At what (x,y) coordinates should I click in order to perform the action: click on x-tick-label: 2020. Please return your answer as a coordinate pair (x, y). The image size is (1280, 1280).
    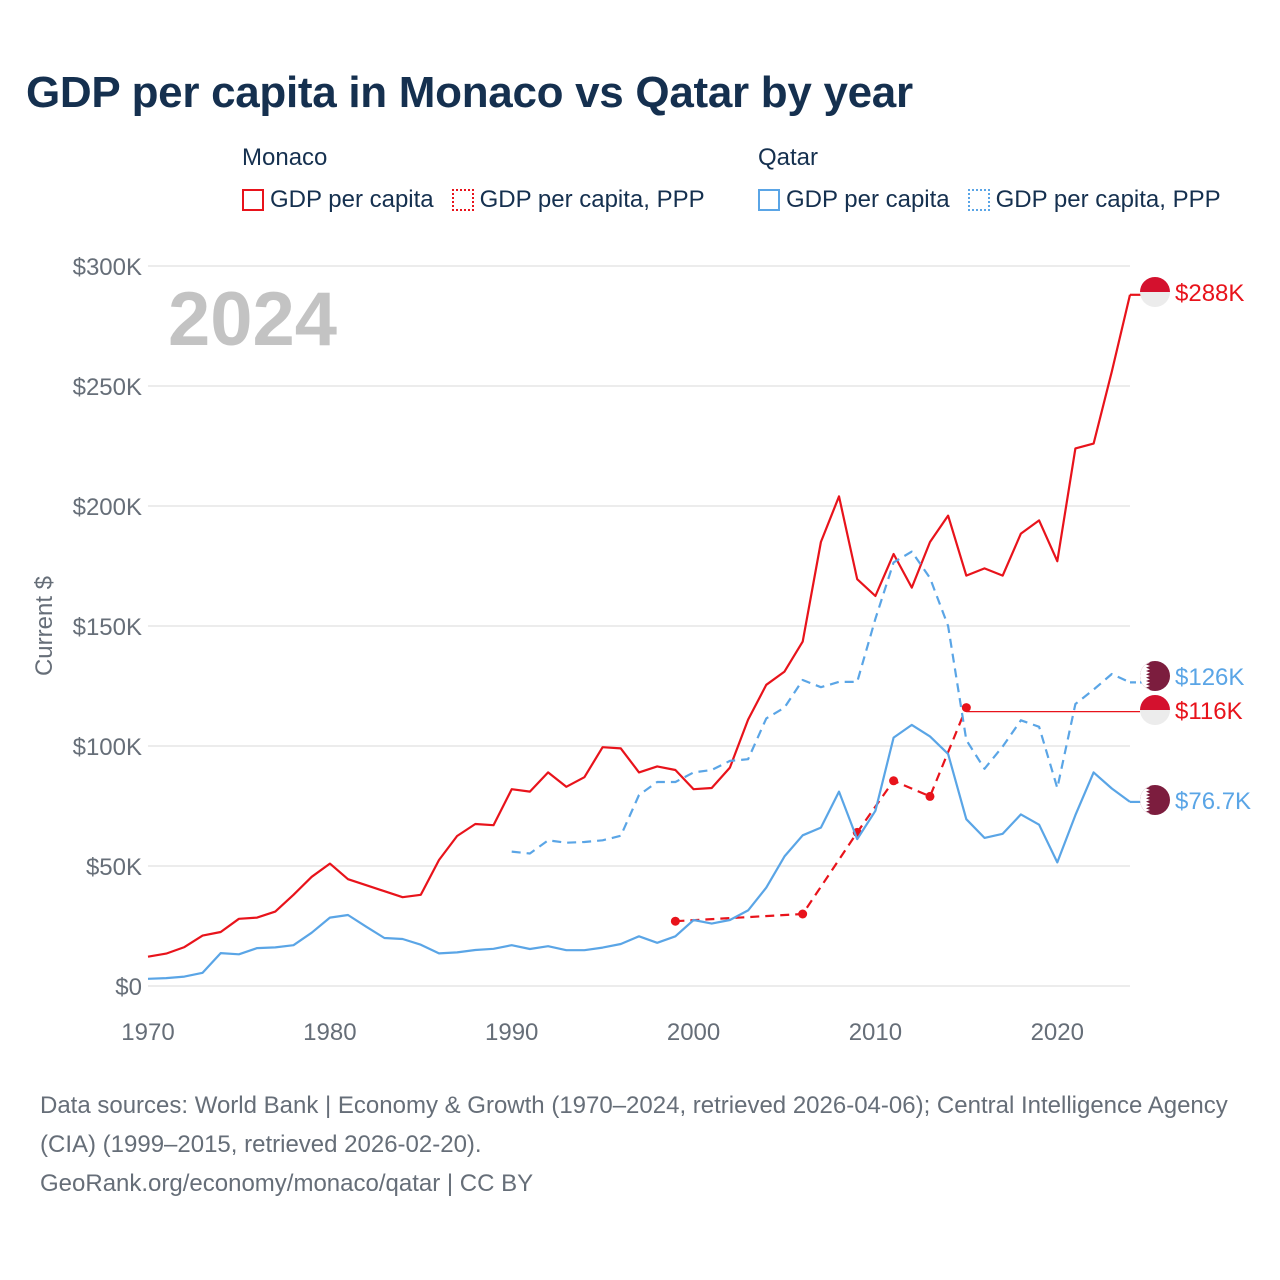
    Looking at the image, I should click on (1057, 1032).